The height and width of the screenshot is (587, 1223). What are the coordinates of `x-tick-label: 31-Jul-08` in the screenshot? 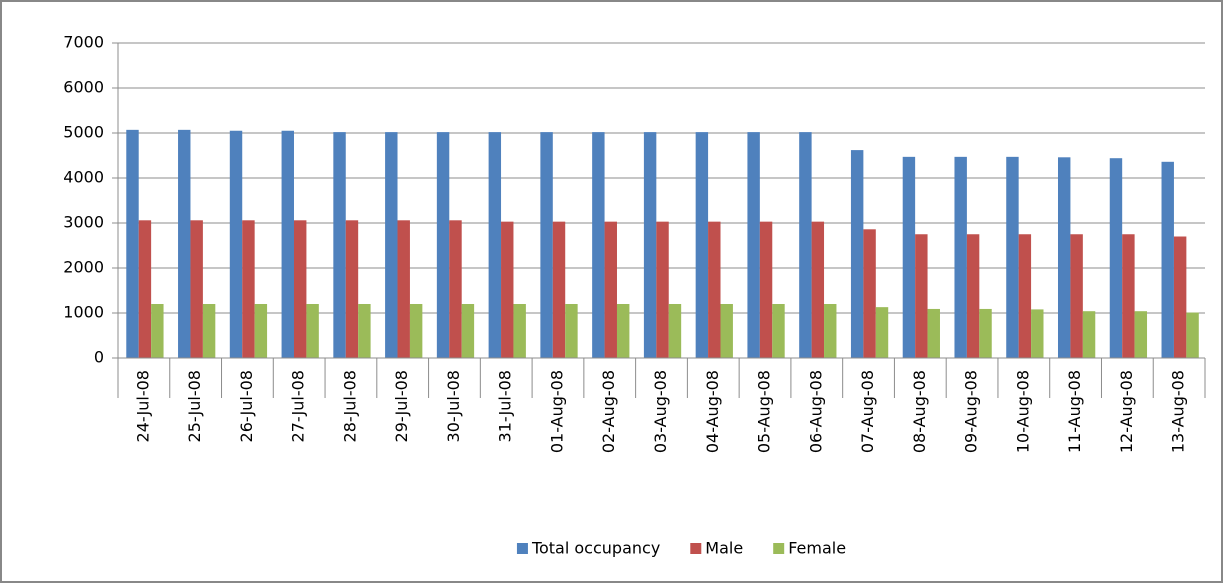 It's located at (505, 406).